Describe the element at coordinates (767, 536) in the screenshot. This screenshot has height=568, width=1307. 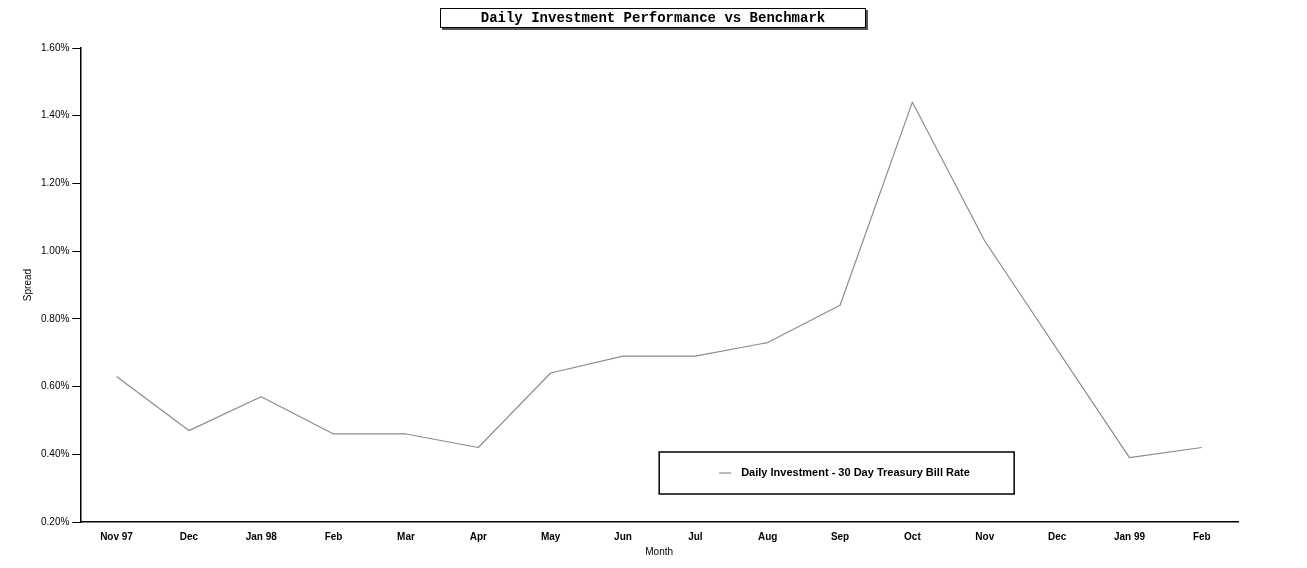
I see `x-tick-label: Aug` at that location.